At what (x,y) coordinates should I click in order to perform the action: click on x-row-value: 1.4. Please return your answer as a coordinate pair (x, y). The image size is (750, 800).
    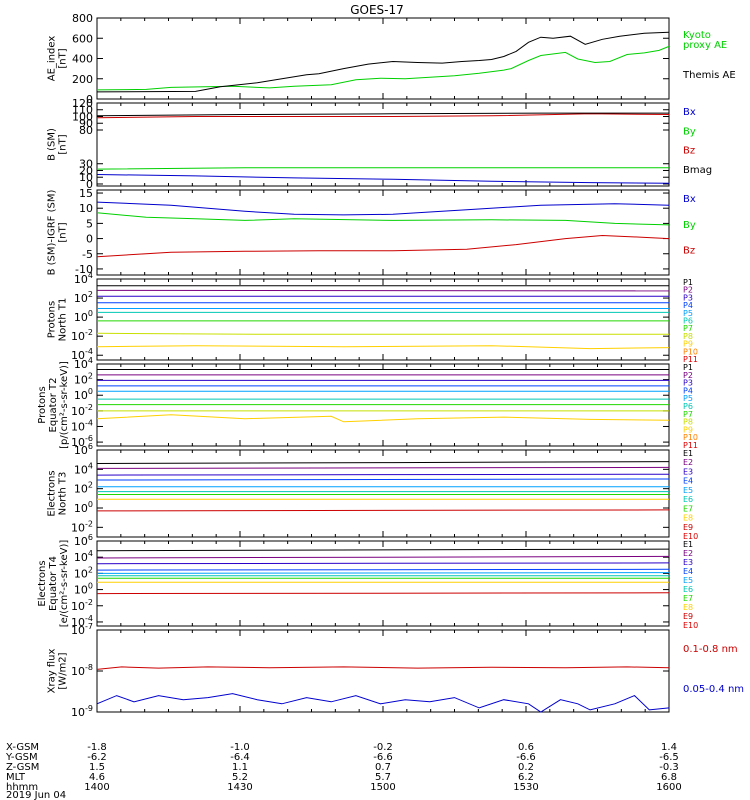
    Looking at the image, I should click on (669, 747).